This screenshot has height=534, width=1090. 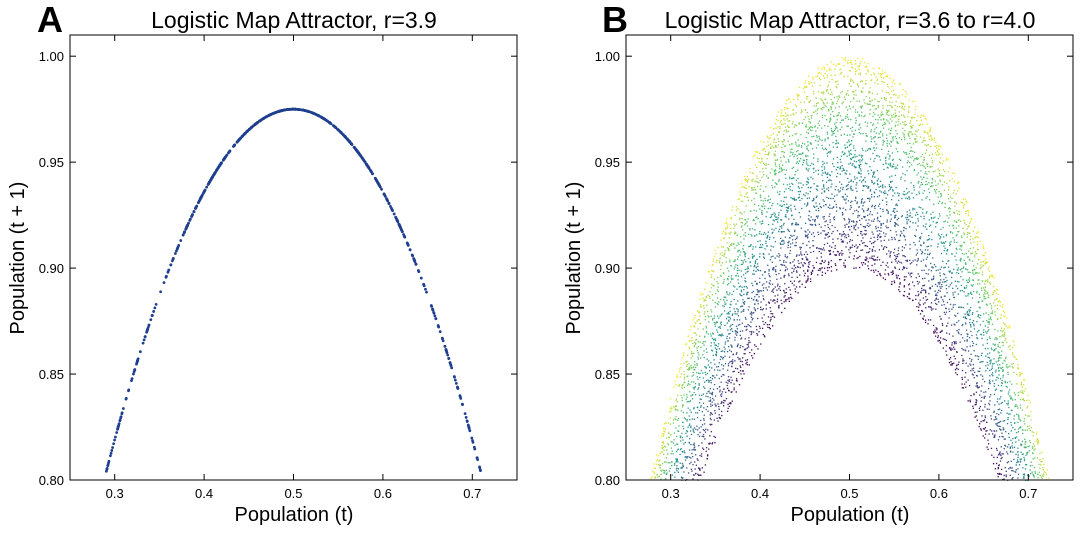 I want to click on panel-a-xtick-label: 0.4, so click(x=204, y=493).